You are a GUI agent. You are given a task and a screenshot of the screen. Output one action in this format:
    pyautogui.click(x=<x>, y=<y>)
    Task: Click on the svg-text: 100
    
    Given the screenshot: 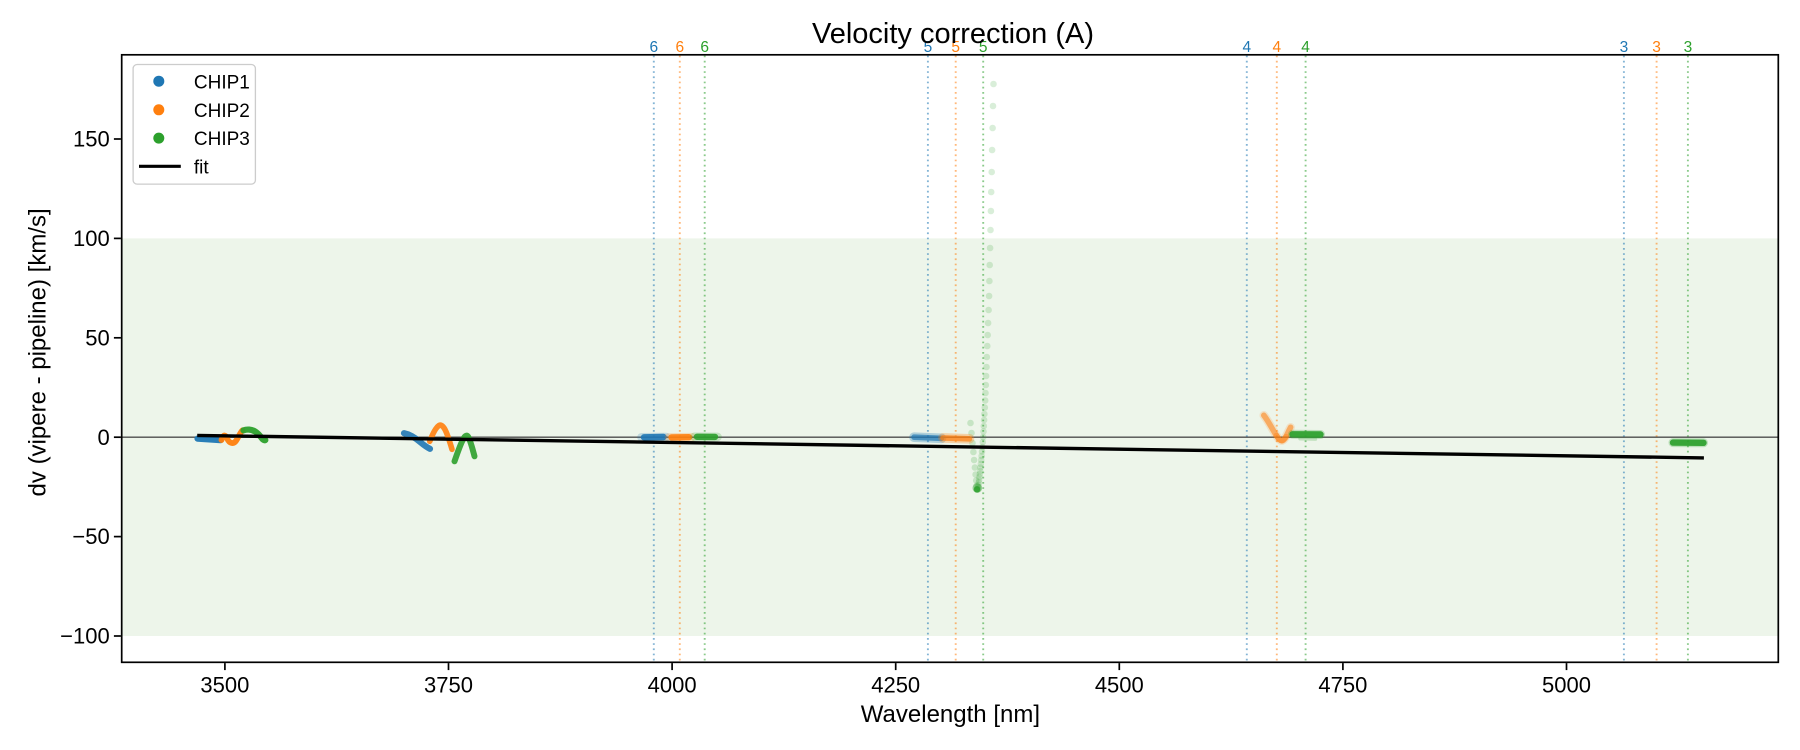 What is the action you would take?
    pyautogui.click(x=91, y=238)
    